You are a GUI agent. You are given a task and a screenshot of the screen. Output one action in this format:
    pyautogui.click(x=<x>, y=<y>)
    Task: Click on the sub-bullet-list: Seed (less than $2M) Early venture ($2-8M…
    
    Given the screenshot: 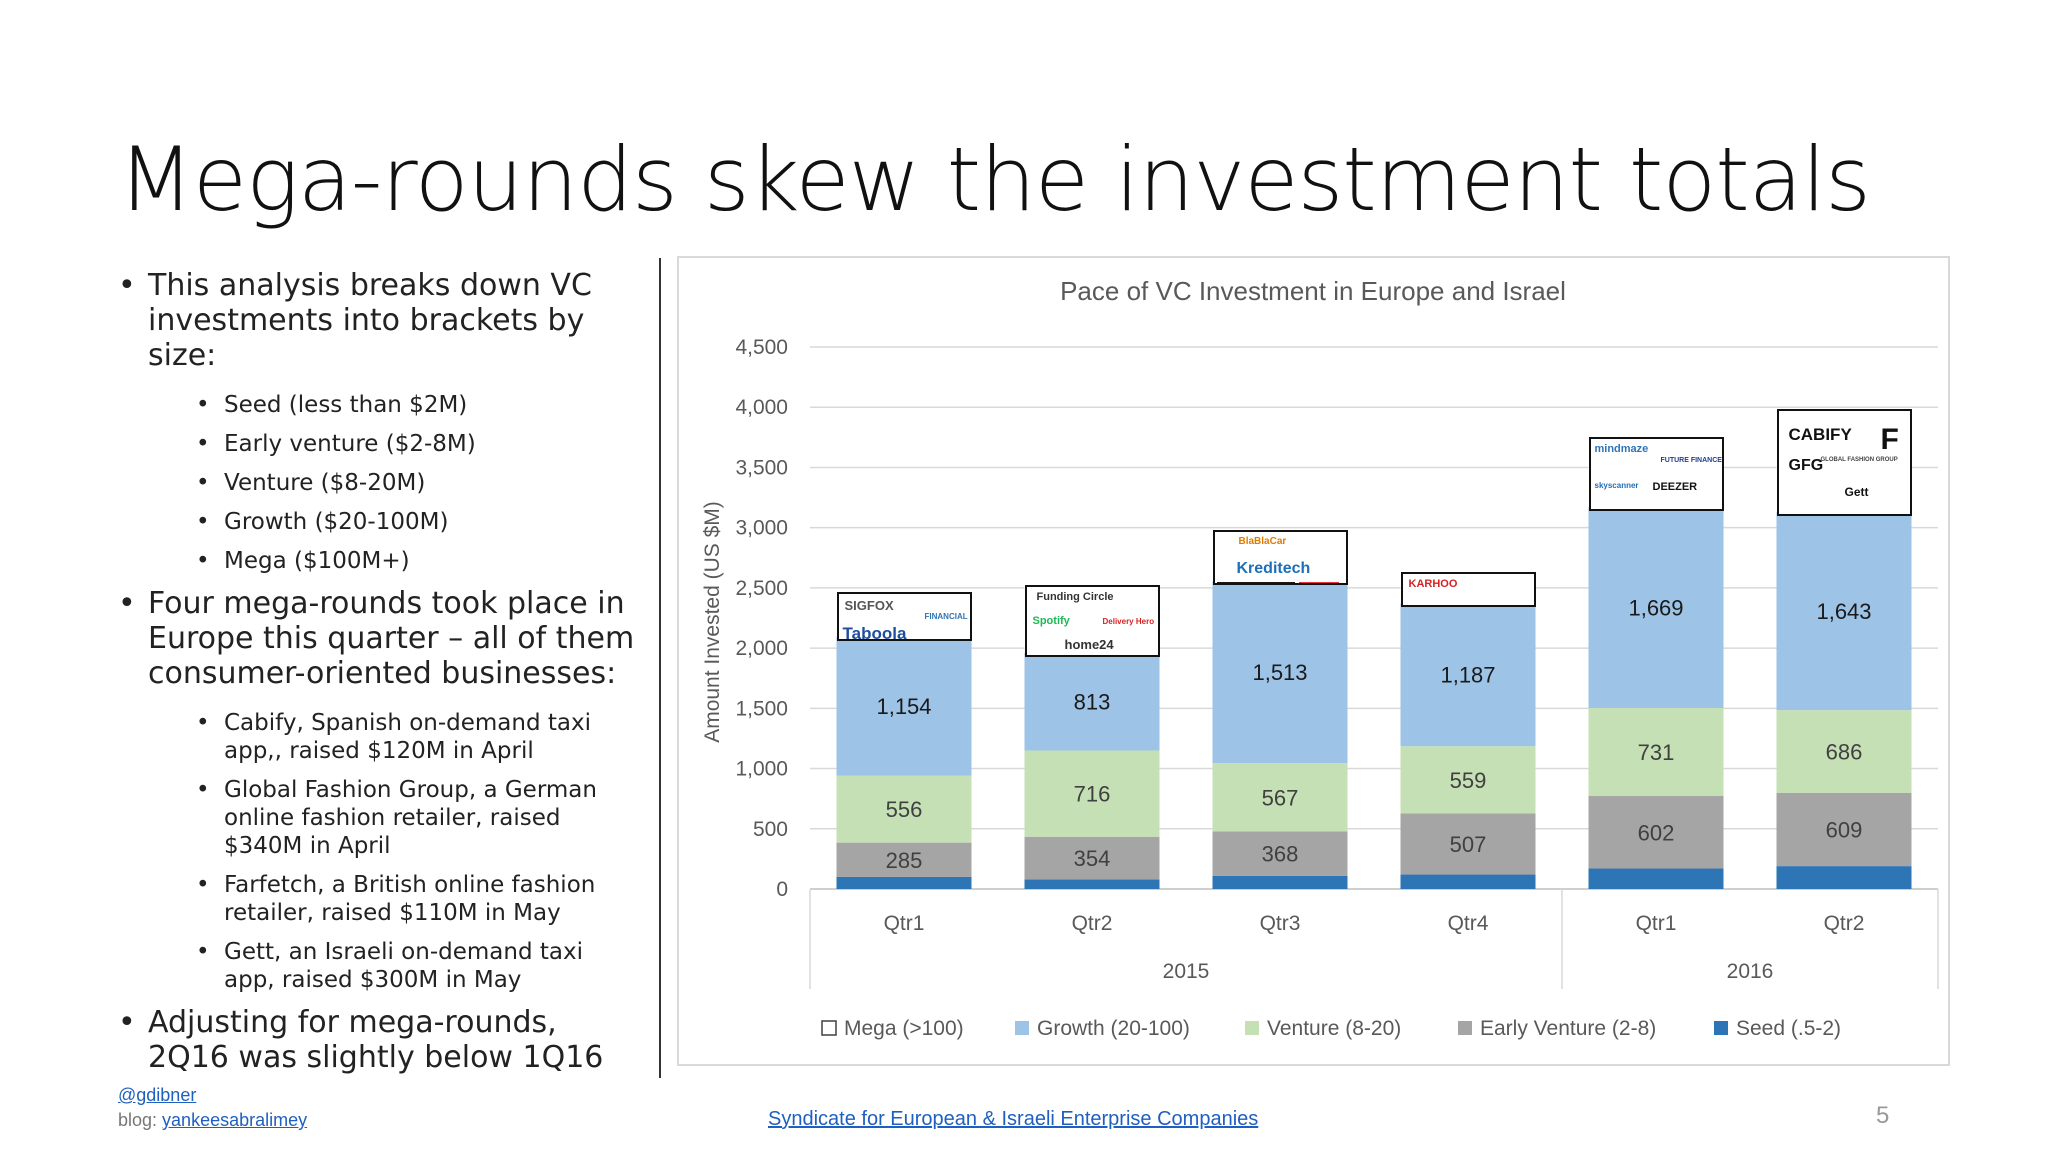 What is the action you would take?
    pyautogui.click(x=378, y=483)
    